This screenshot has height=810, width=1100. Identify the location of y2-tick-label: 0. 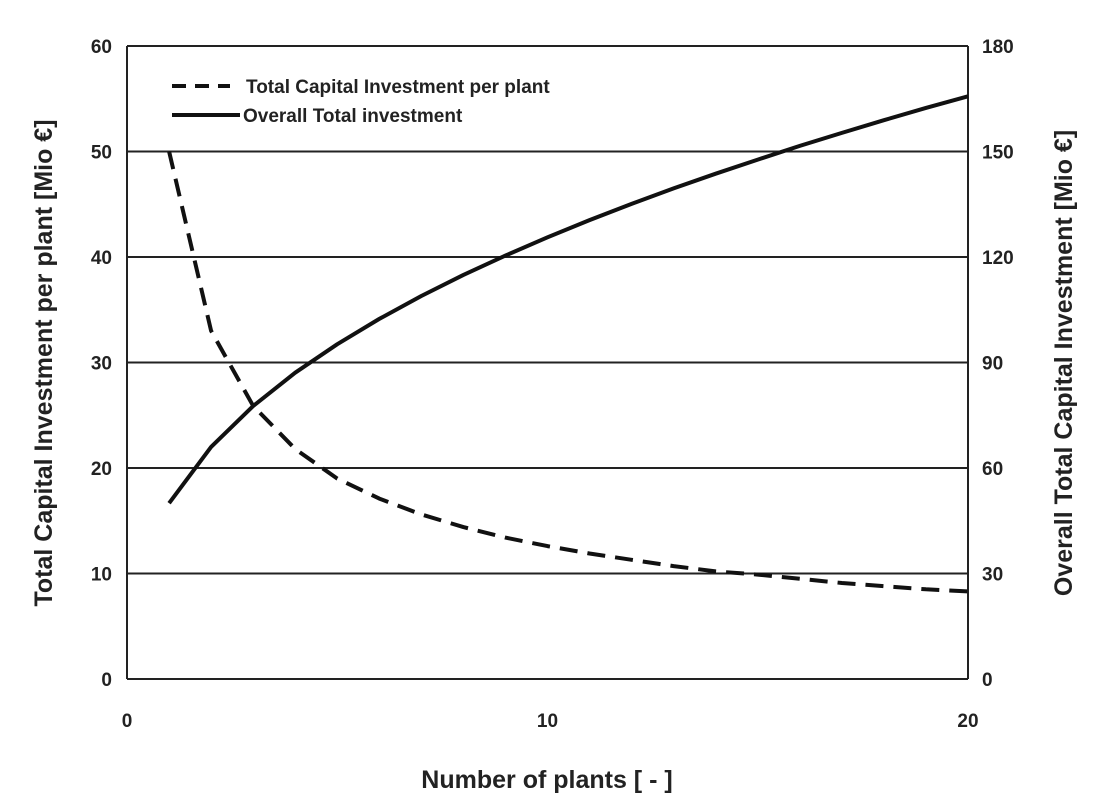
(987, 680).